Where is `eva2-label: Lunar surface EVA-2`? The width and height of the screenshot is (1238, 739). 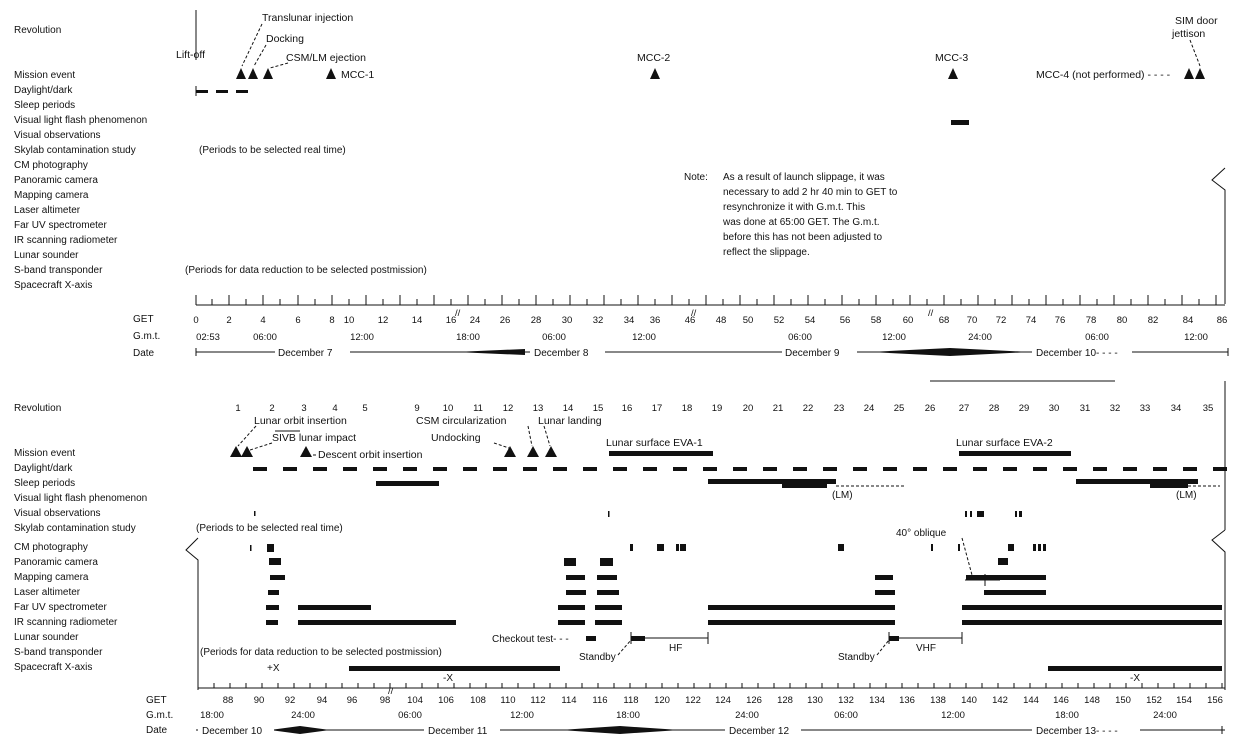
eva2-label: Lunar surface EVA-2 is located at coordinates (1004, 443).